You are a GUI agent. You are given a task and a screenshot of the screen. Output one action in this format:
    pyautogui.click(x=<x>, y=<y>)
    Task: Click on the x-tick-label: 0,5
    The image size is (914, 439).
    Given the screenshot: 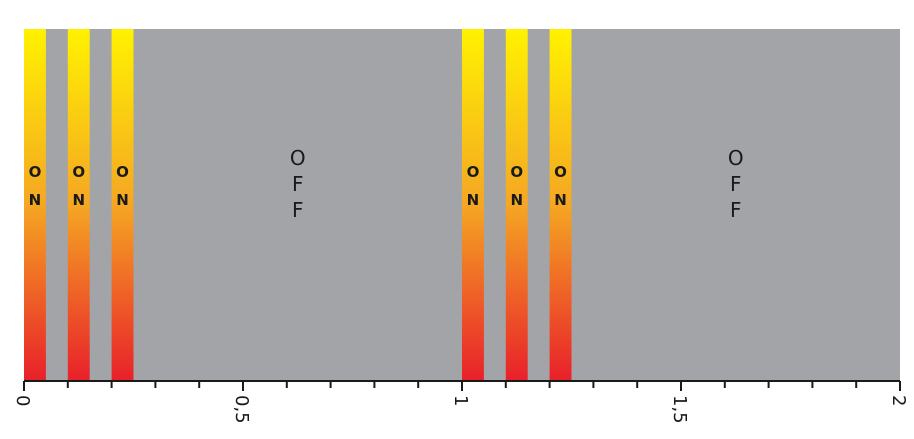 What is the action you would take?
    pyautogui.click(x=241, y=409)
    